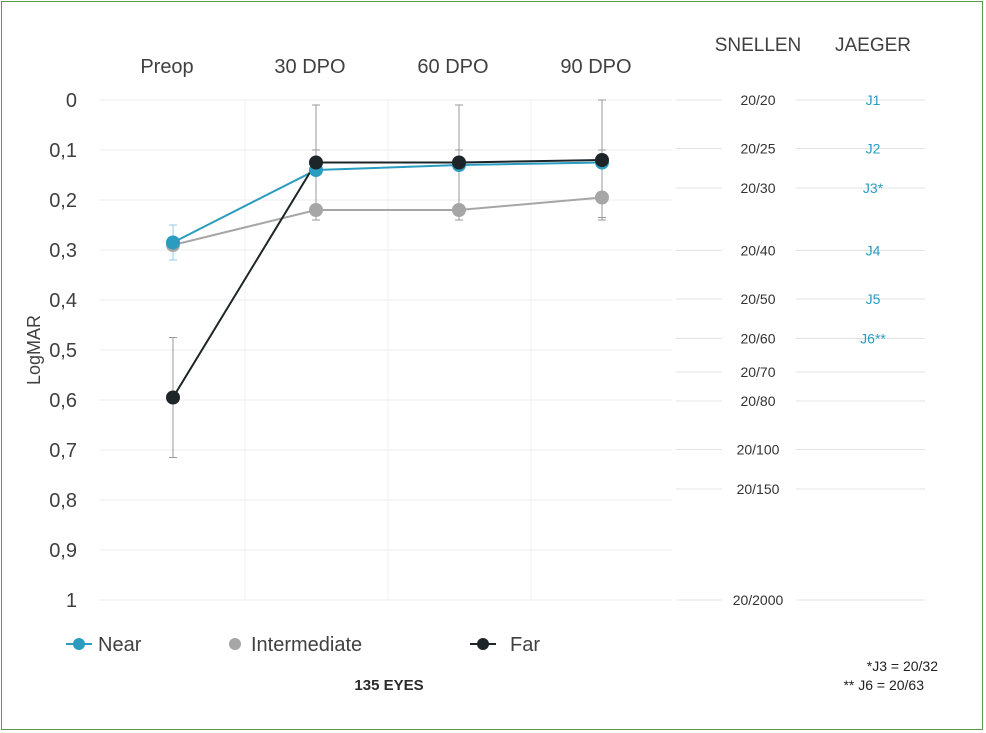 The width and height of the screenshot is (986, 733). Describe the element at coordinates (452, 67) in the screenshot. I see `category-label: 60 DPO` at that location.